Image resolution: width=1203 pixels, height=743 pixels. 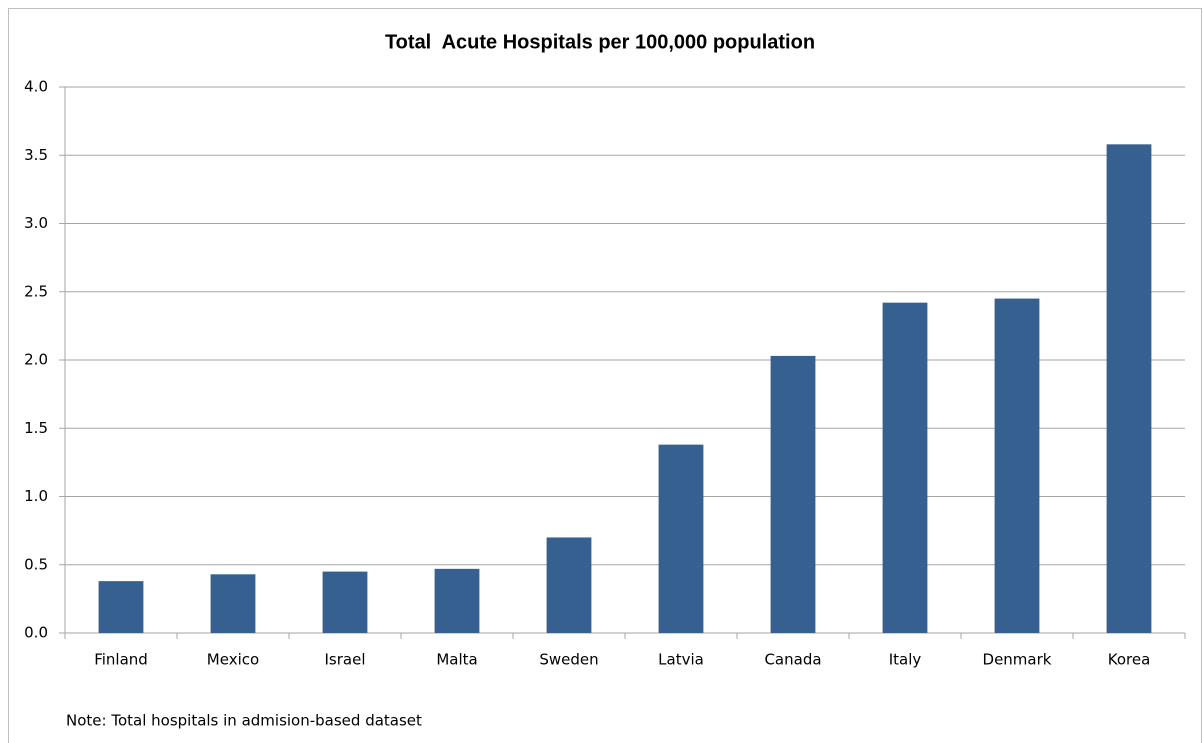 What do you see at coordinates (792, 660) in the screenshot?
I see `x-tick-label: Canada` at bounding box center [792, 660].